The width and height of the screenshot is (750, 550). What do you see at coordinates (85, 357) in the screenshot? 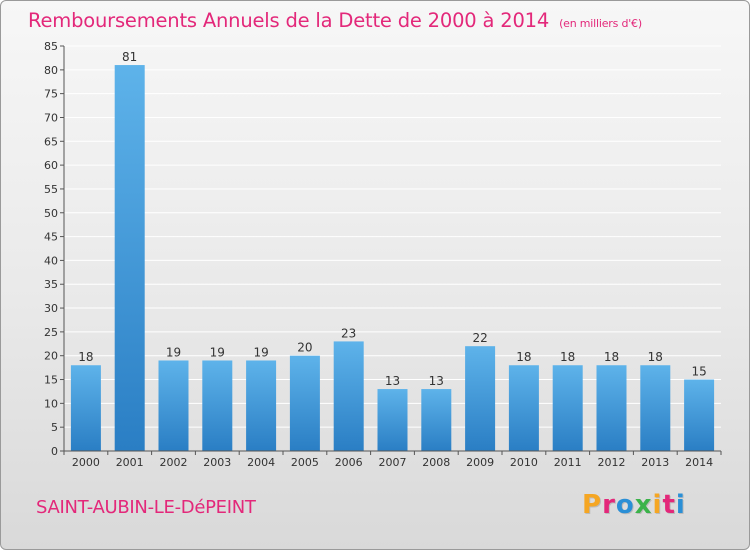
I see `data-label-2000: 18` at bounding box center [85, 357].